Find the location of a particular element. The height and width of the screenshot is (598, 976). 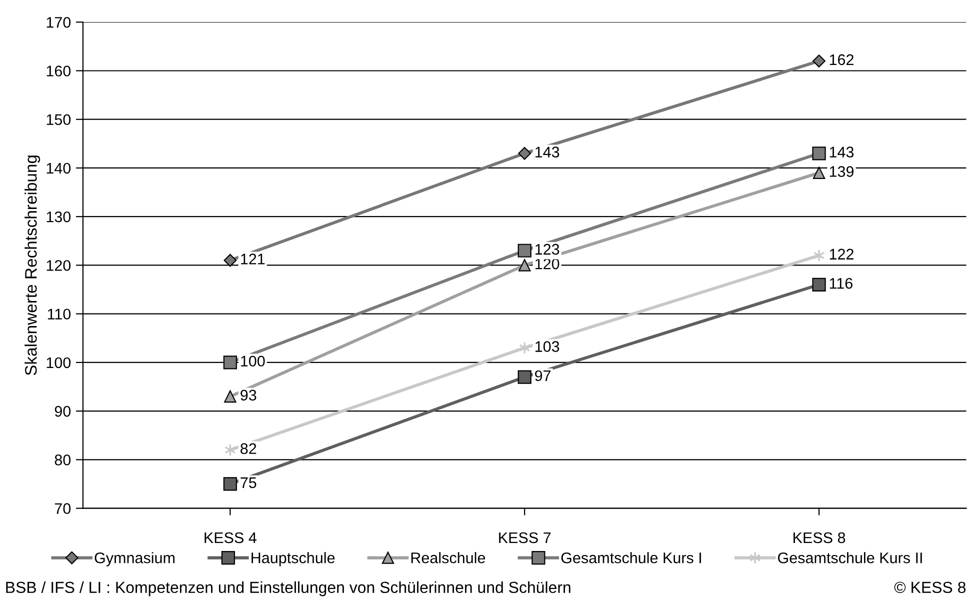

data-label: 100 is located at coordinates (253, 361).